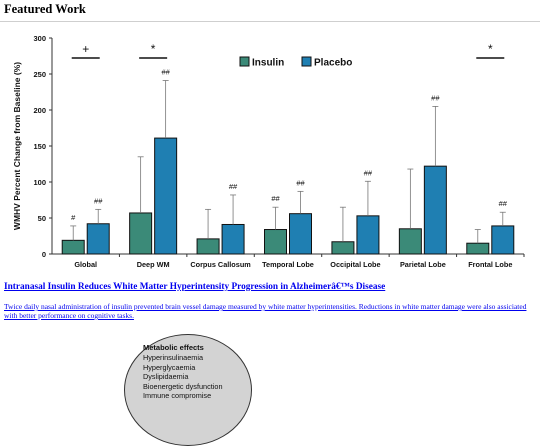  Describe the element at coordinates (166, 376) in the screenshot. I see `metabolic-item: Dyslipidaemia` at that location.